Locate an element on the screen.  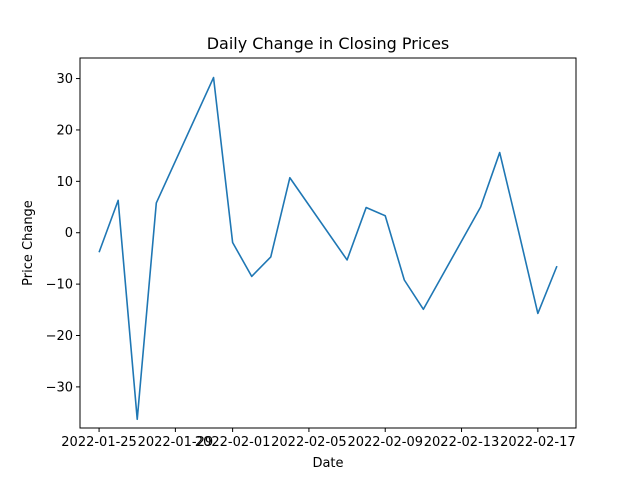
x-tick-label: 2022-02-17 is located at coordinates (538, 442).